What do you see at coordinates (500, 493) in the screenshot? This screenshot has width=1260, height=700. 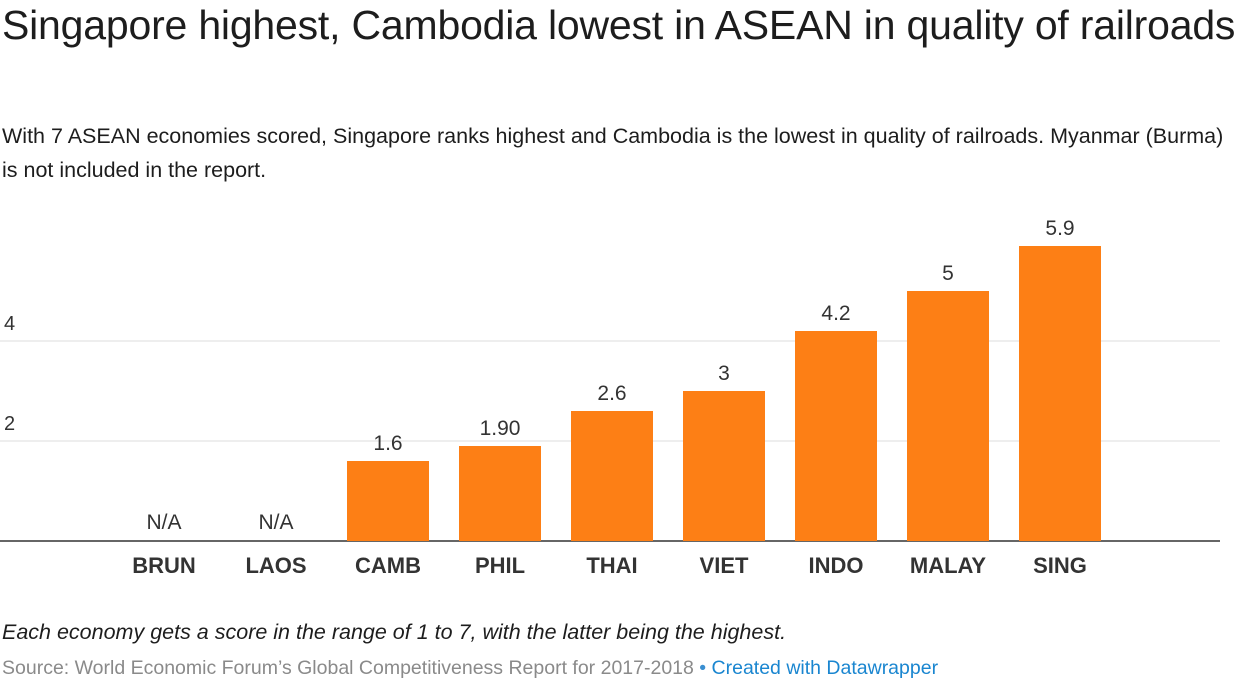 I see `bar-phil` at bounding box center [500, 493].